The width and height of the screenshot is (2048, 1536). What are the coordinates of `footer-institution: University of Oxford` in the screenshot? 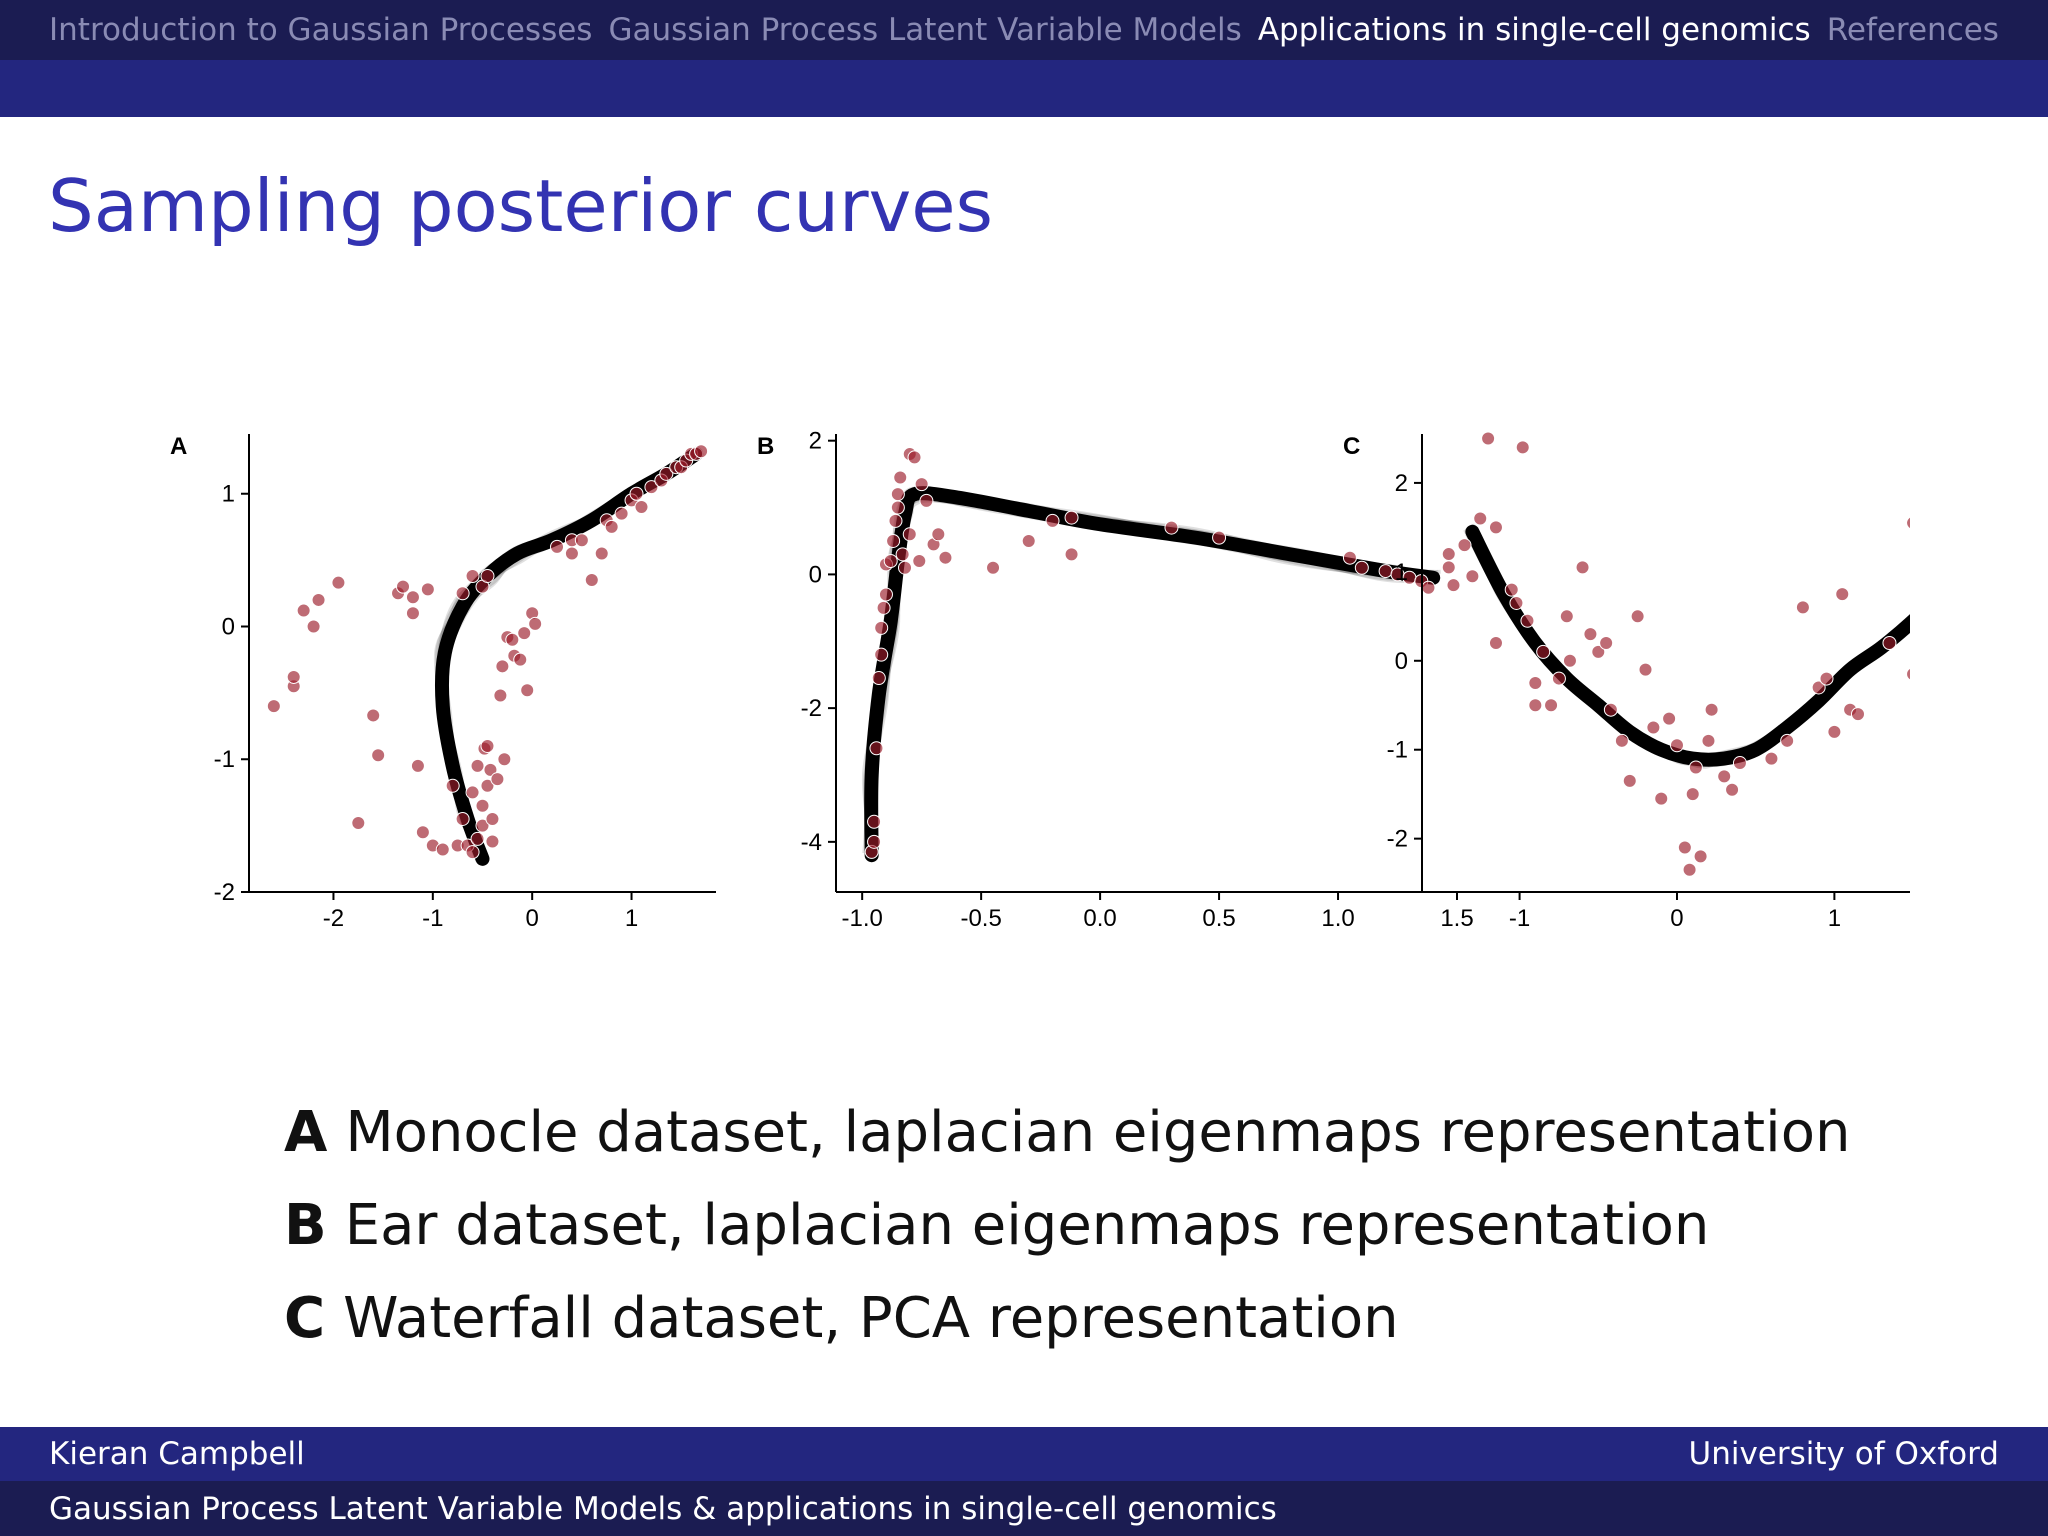 It's located at (1843, 1454).